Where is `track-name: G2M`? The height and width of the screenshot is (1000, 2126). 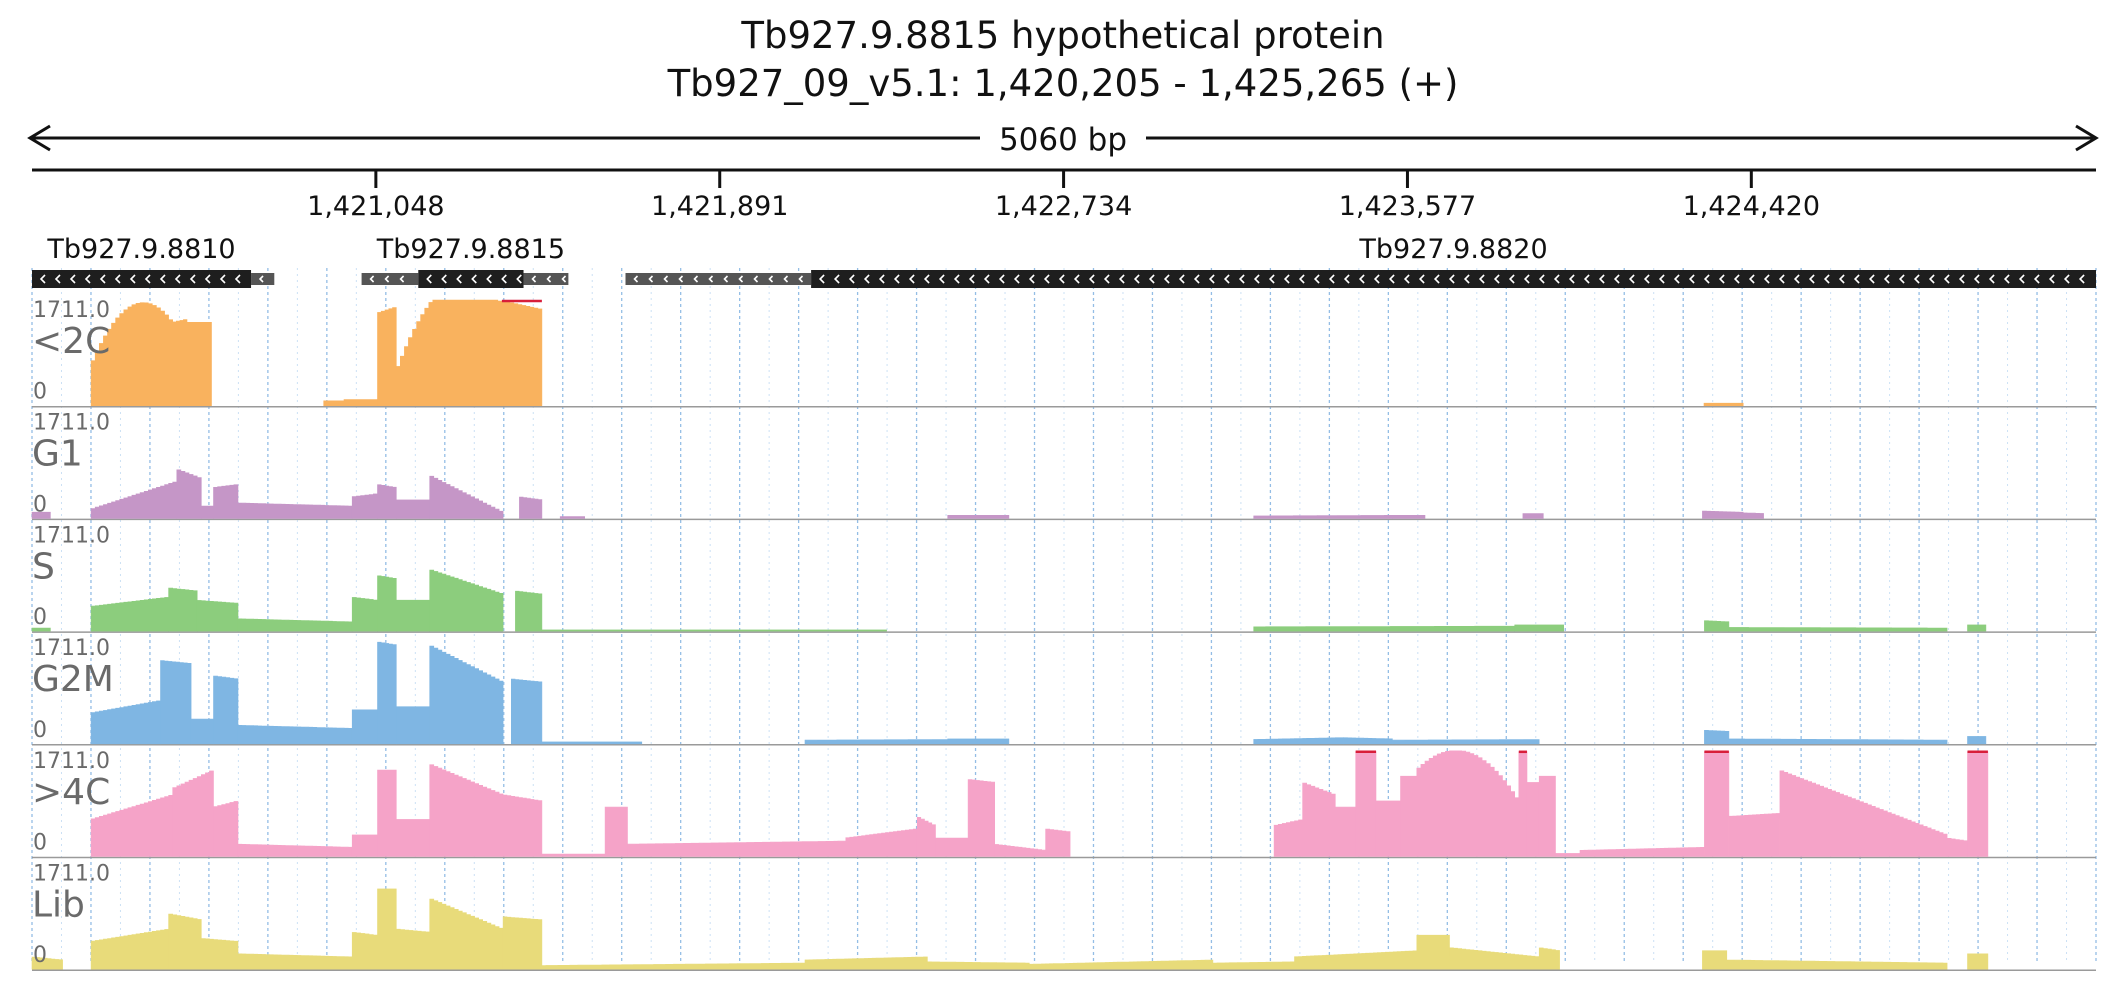 track-name: G2M is located at coordinates (73, 679).